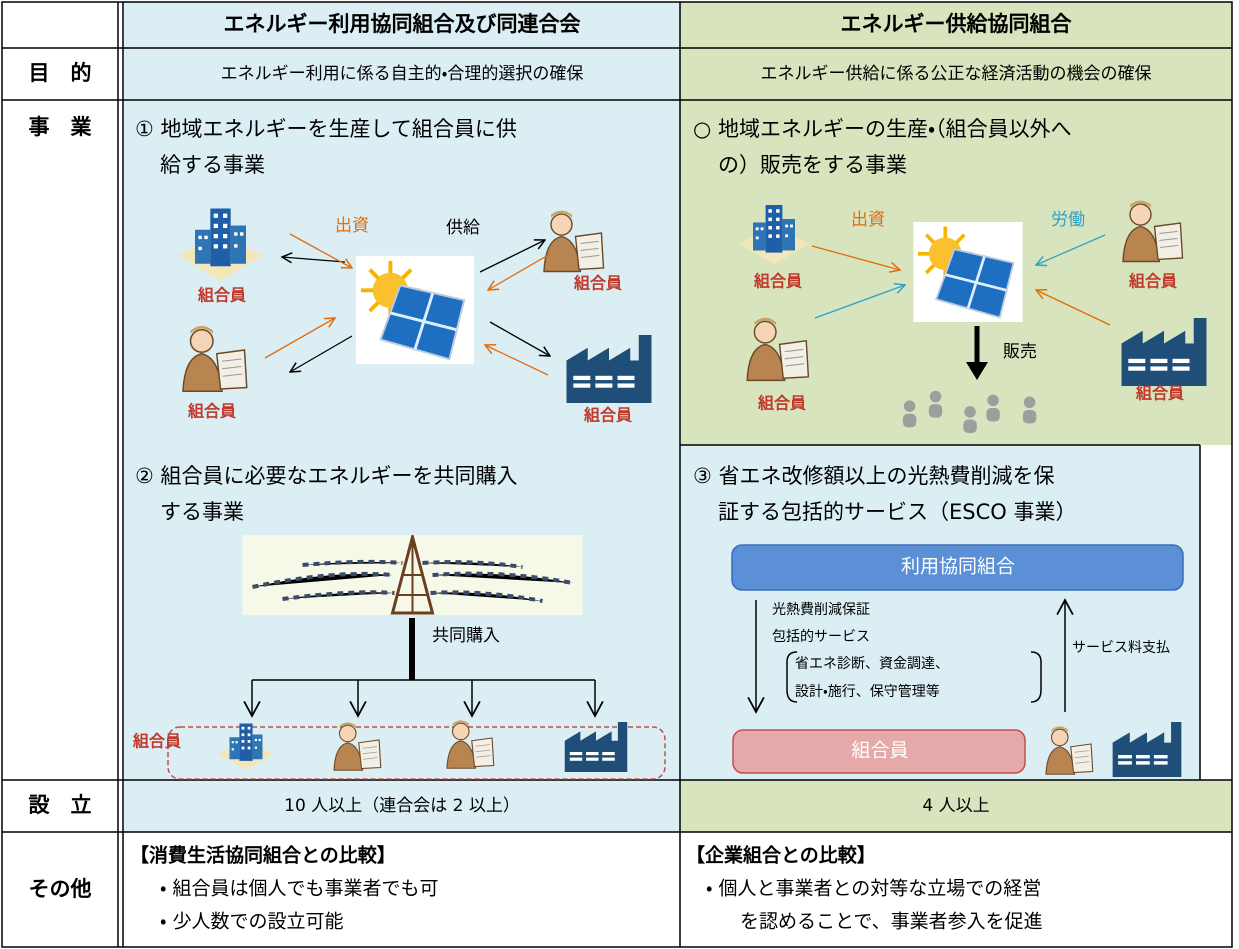  I want to click on comparison-item: ・ 少人数での設立可能, so click(252, 922).